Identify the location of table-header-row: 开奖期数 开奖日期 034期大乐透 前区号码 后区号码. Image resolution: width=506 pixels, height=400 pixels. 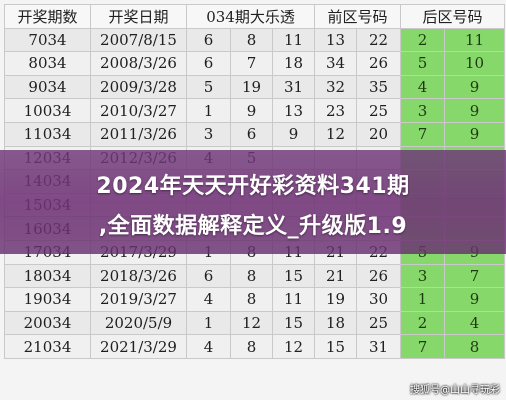
(255, 16).